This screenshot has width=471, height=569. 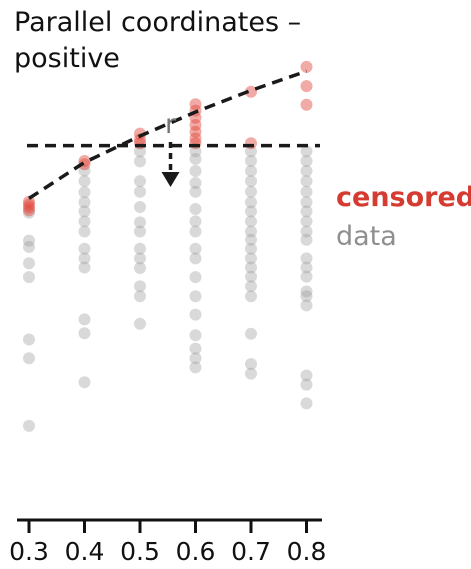 I want to click on chart-title-line-2: positive, so click(x=67, y=58).